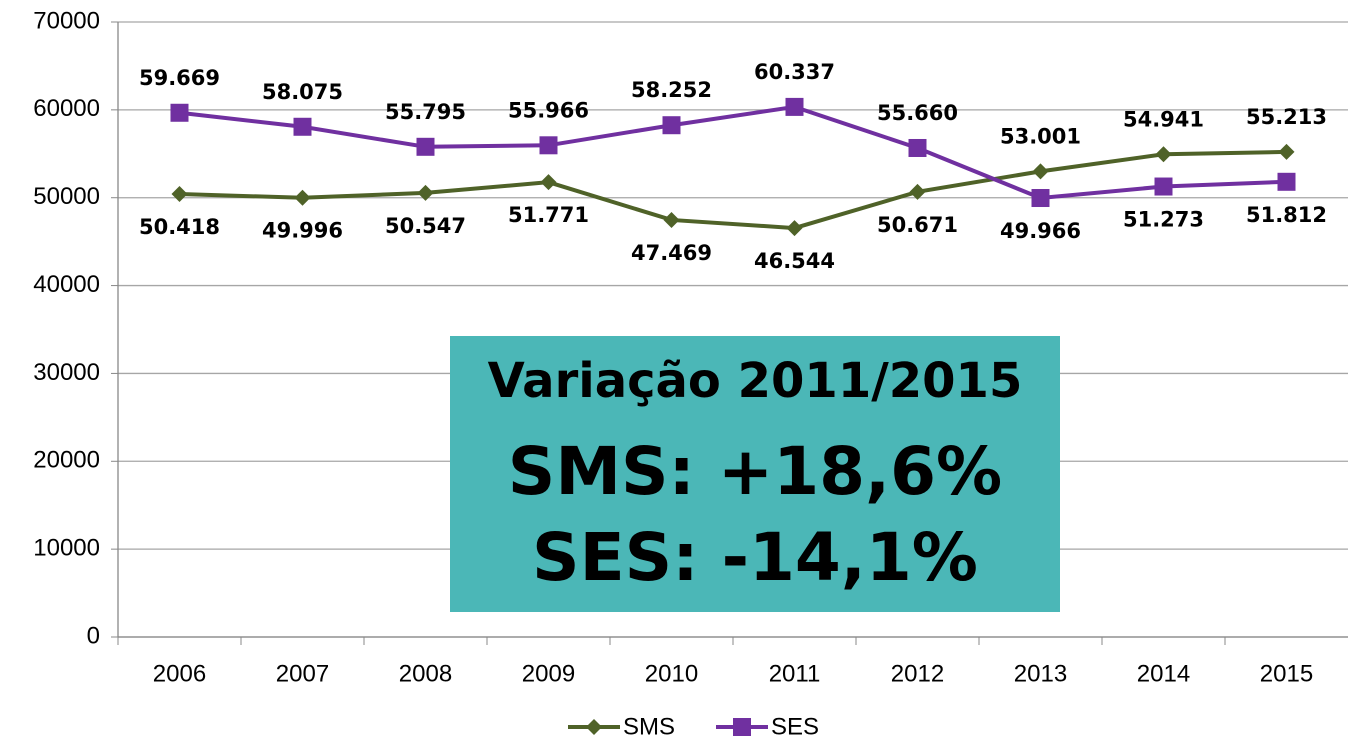 The image size is (1349, 742). Describe the element at coordinates (425, 226) in the screenshot. I see `value-label: 50.547` at that location.